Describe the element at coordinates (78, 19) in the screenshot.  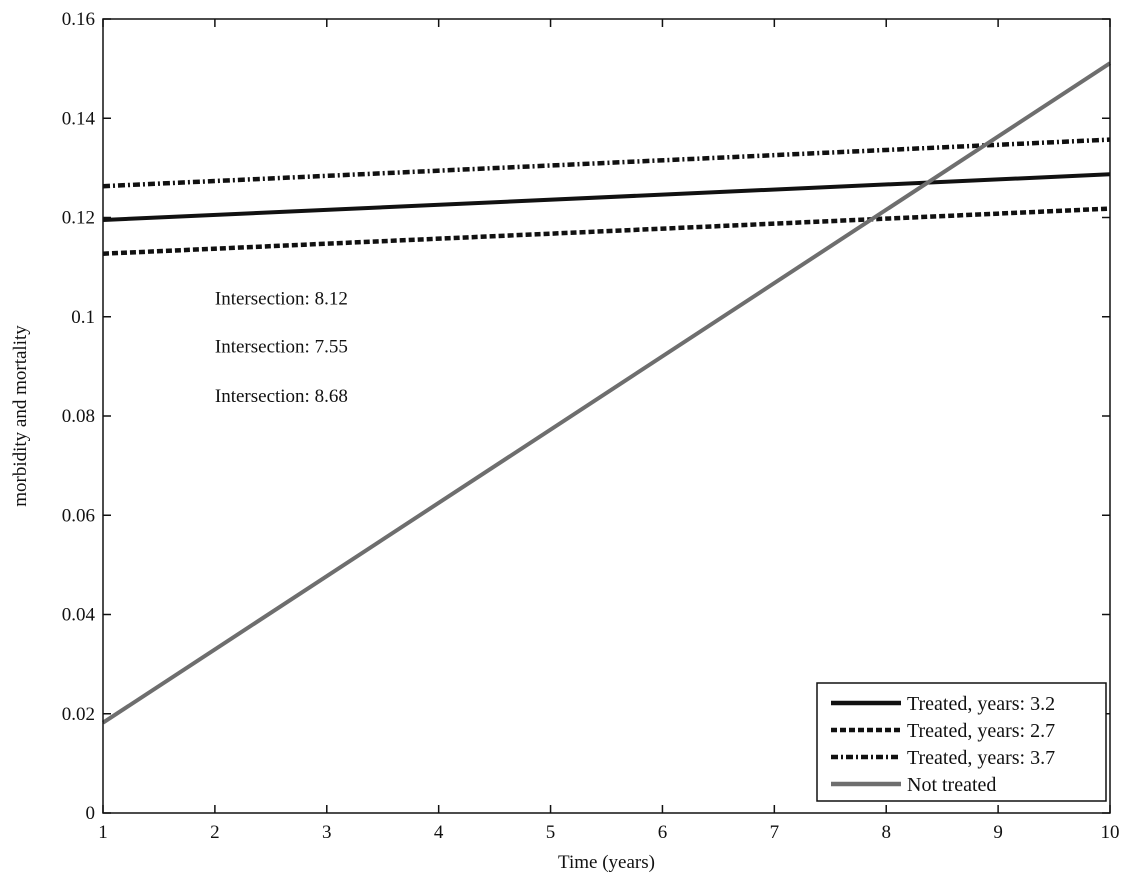
I see `y-tick-label: 0.16` at that location.